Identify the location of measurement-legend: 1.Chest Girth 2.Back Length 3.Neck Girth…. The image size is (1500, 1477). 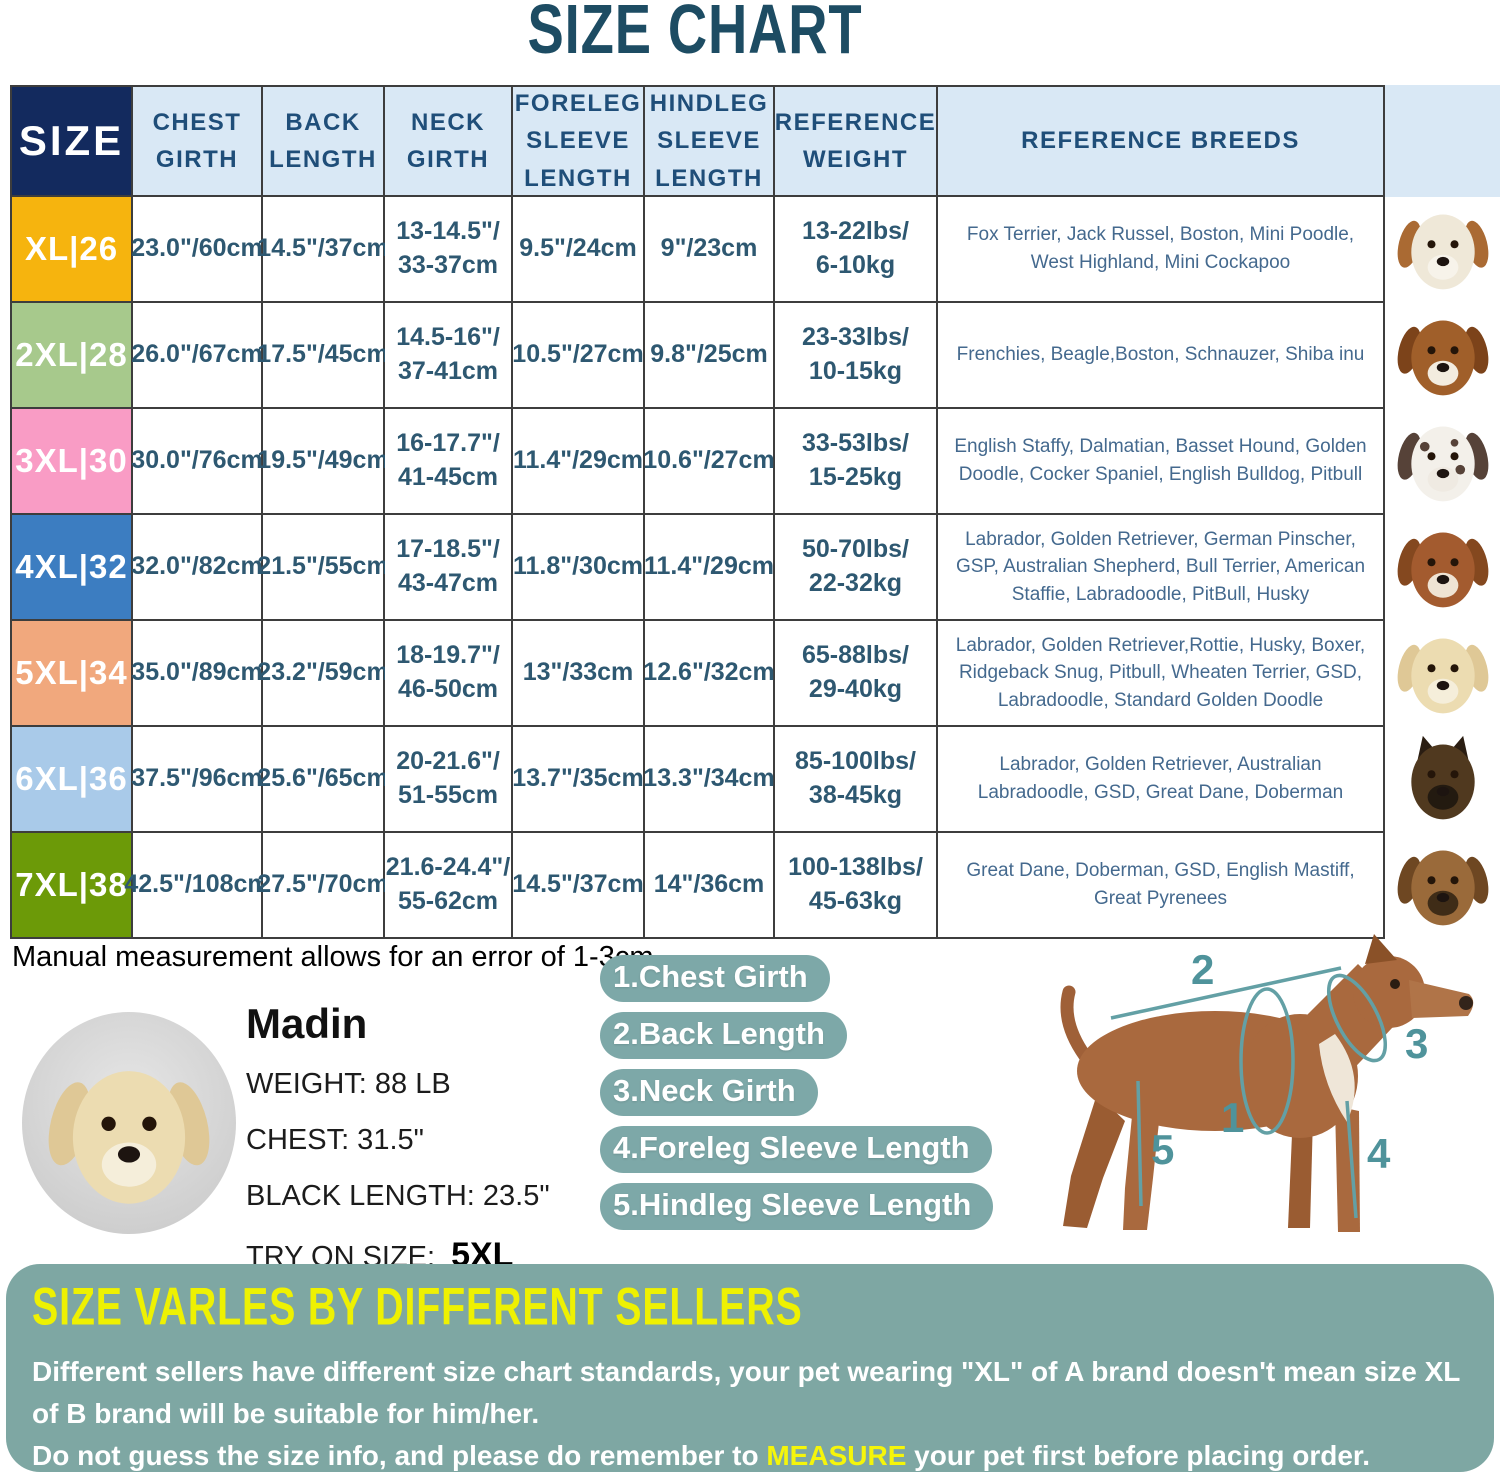
(797, 1092).